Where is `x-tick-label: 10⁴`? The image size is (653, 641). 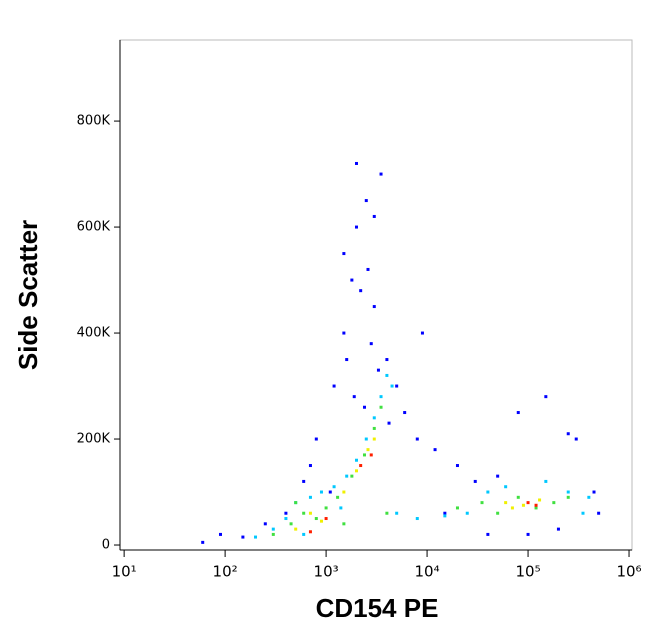
x-tick-label: 10⁴ is located at coordinates (427, 572).